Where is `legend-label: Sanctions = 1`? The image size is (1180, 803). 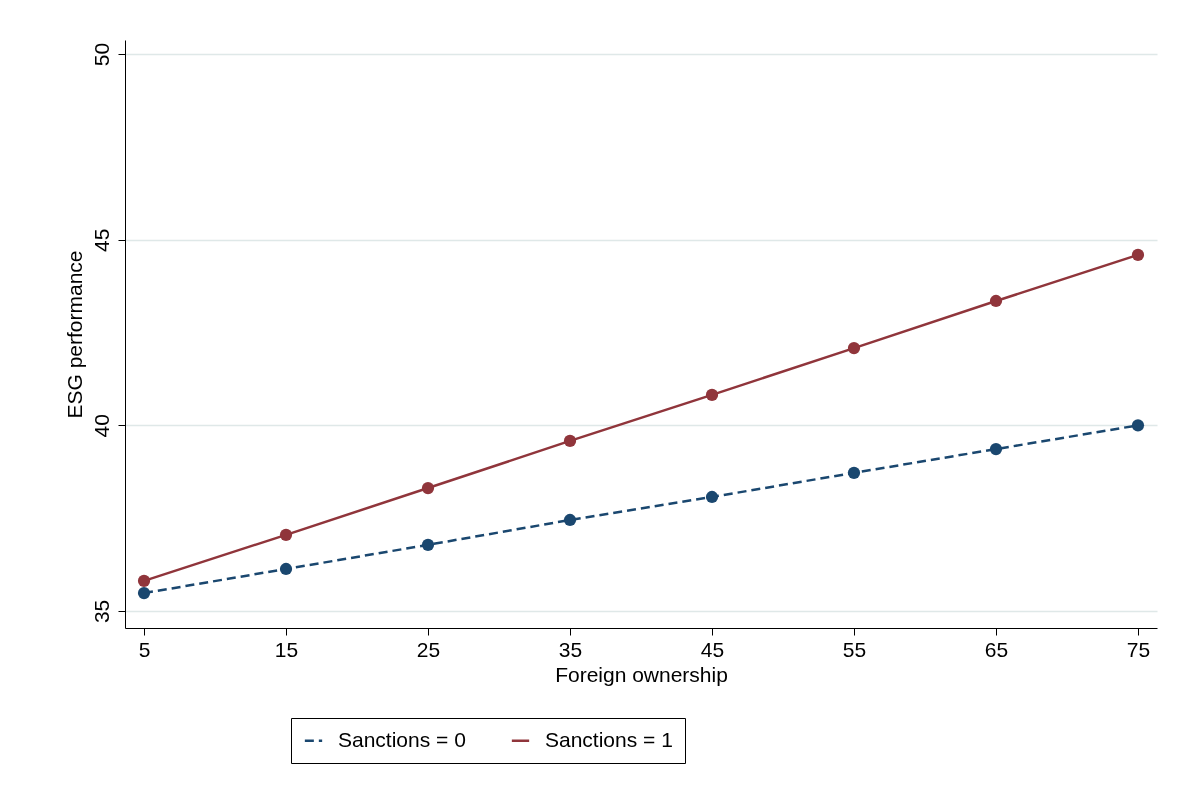 legend-label: Sanctions = 1 is located at coordinates (609, 739).